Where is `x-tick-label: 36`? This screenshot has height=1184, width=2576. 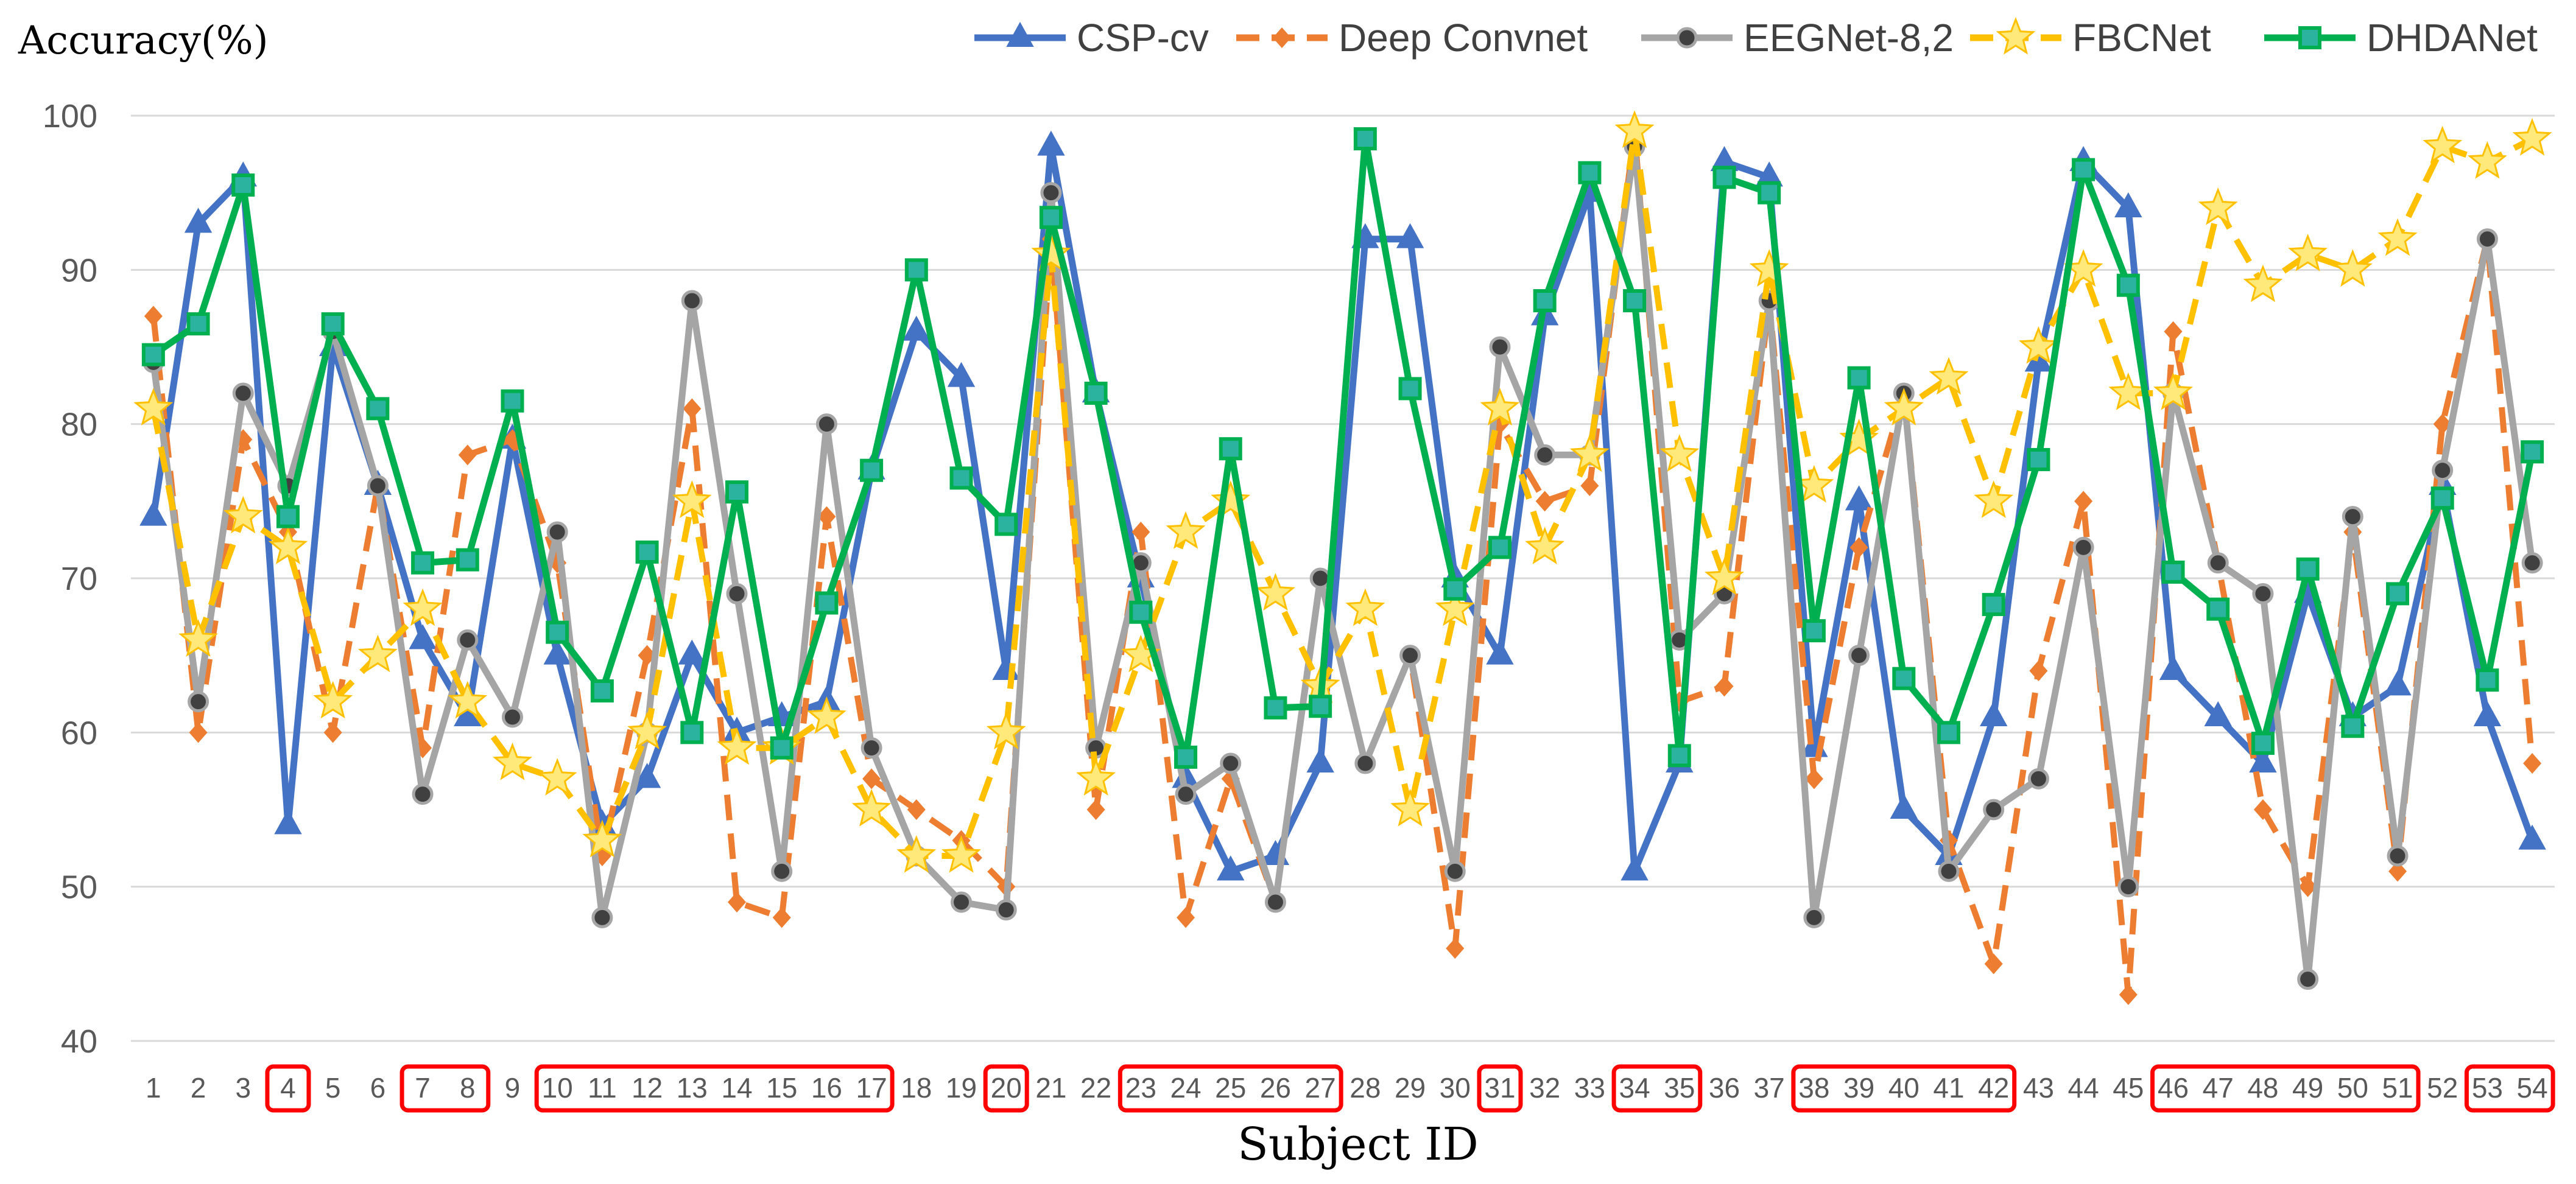 x-tick-label: 36 is located at coordinates (1724, 1088).